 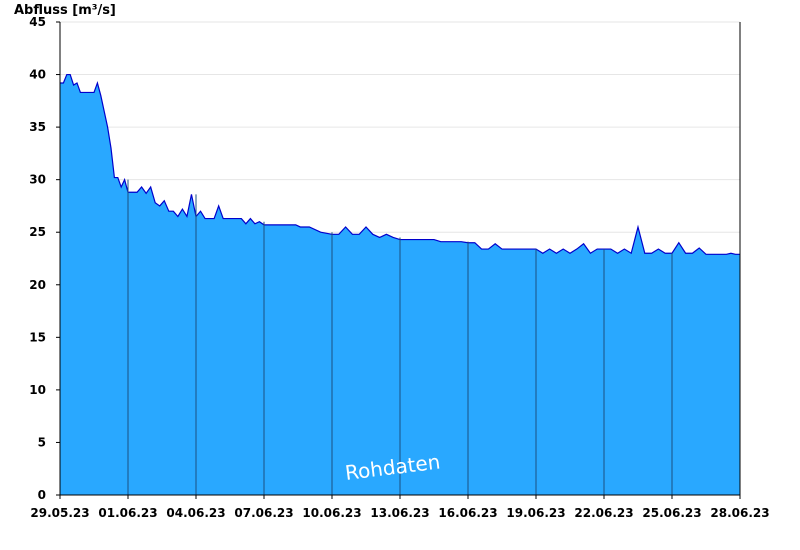 I want to click on y-tick-labels: 0 5 10 15 20 25 30 35 40 45, so click(x=37, y=258).